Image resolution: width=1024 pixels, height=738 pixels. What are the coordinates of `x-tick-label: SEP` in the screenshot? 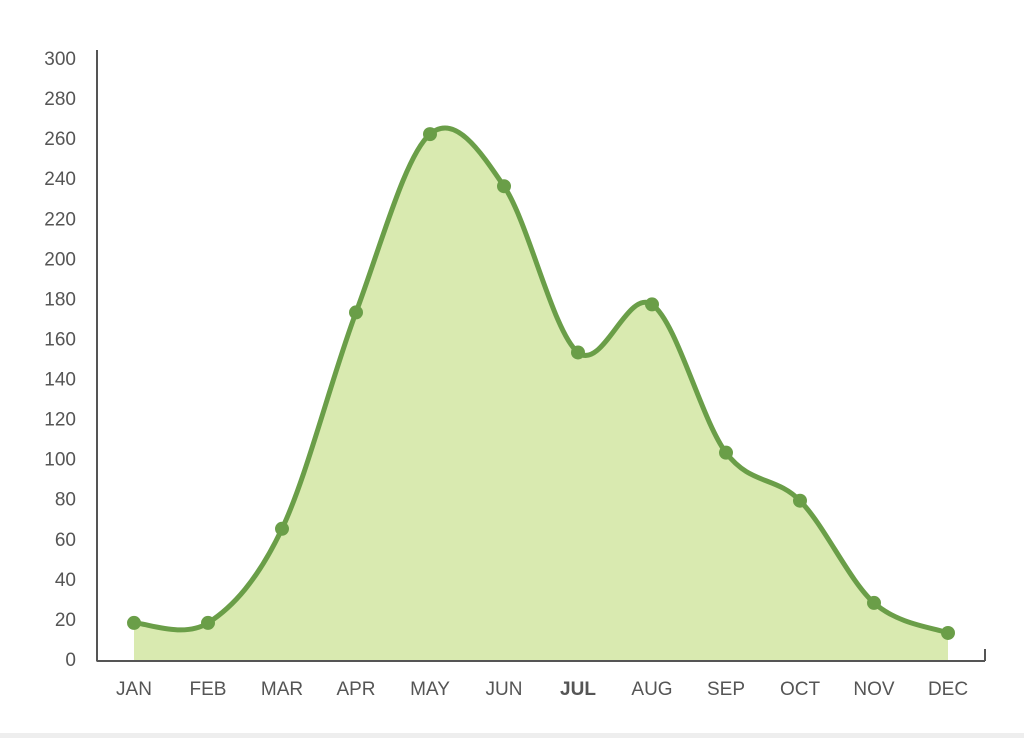 It's located at (726, 689).